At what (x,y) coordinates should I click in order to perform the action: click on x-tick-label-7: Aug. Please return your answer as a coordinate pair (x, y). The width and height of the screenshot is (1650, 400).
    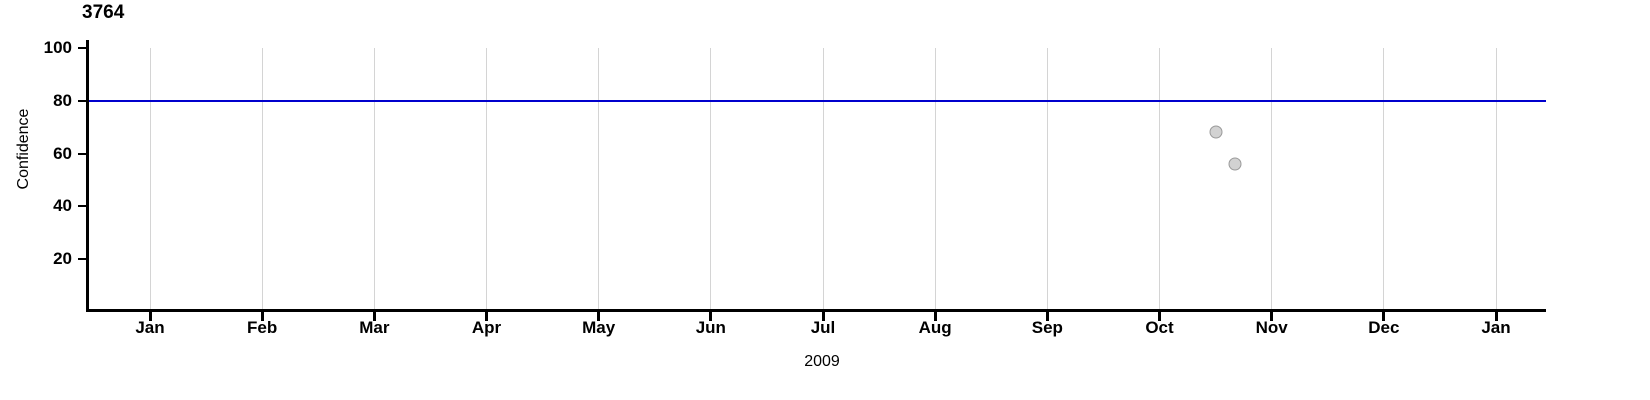
    Looking at the image, I should click on (935, 327).